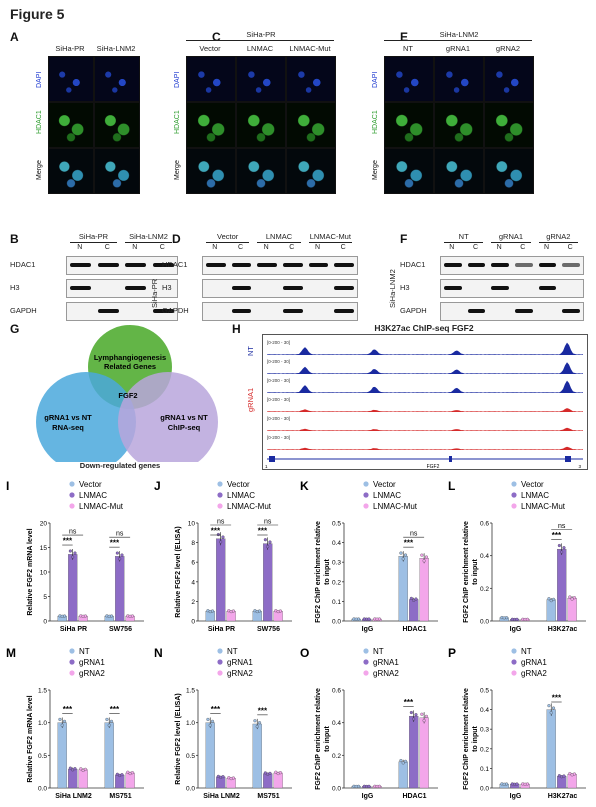 The width and height of the screenshot is (596, 807). What do you see at coordinates (405, 287) in the screenshot?
I see `wb-label-f-h3: H3` at bounding box center [405, 287].